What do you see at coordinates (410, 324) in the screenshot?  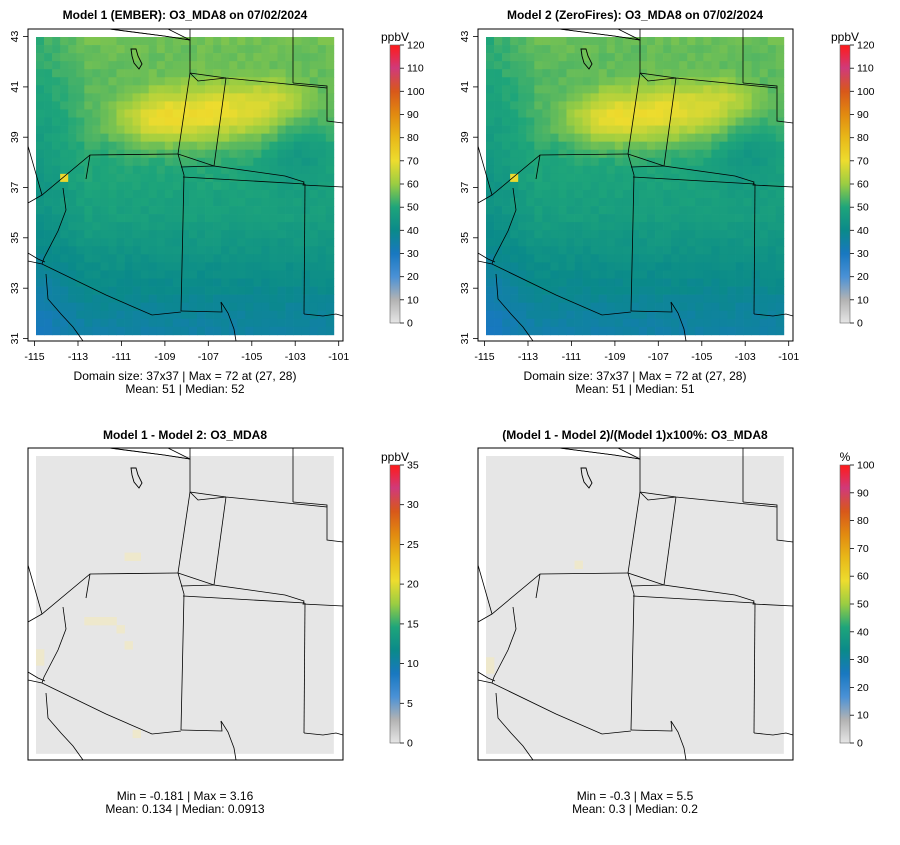 I see `colorbar-tick-label: 0` at bounding box center [410, 324].